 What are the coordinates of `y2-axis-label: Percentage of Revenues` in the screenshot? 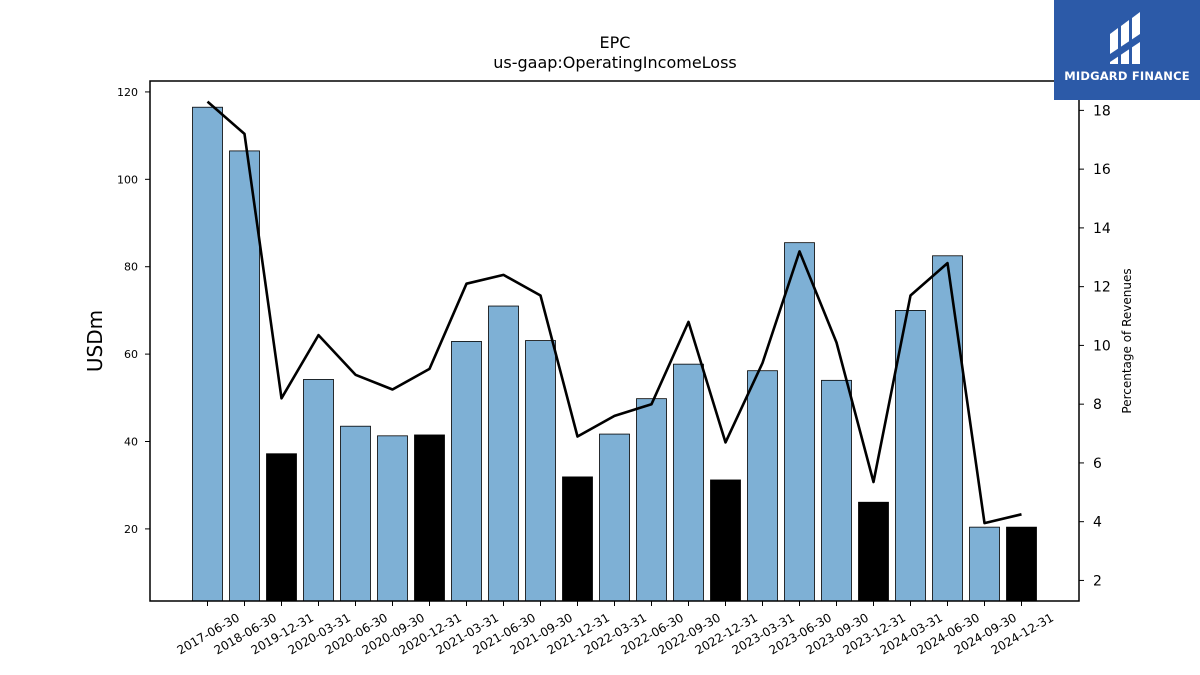 It's located at (1127, 340).